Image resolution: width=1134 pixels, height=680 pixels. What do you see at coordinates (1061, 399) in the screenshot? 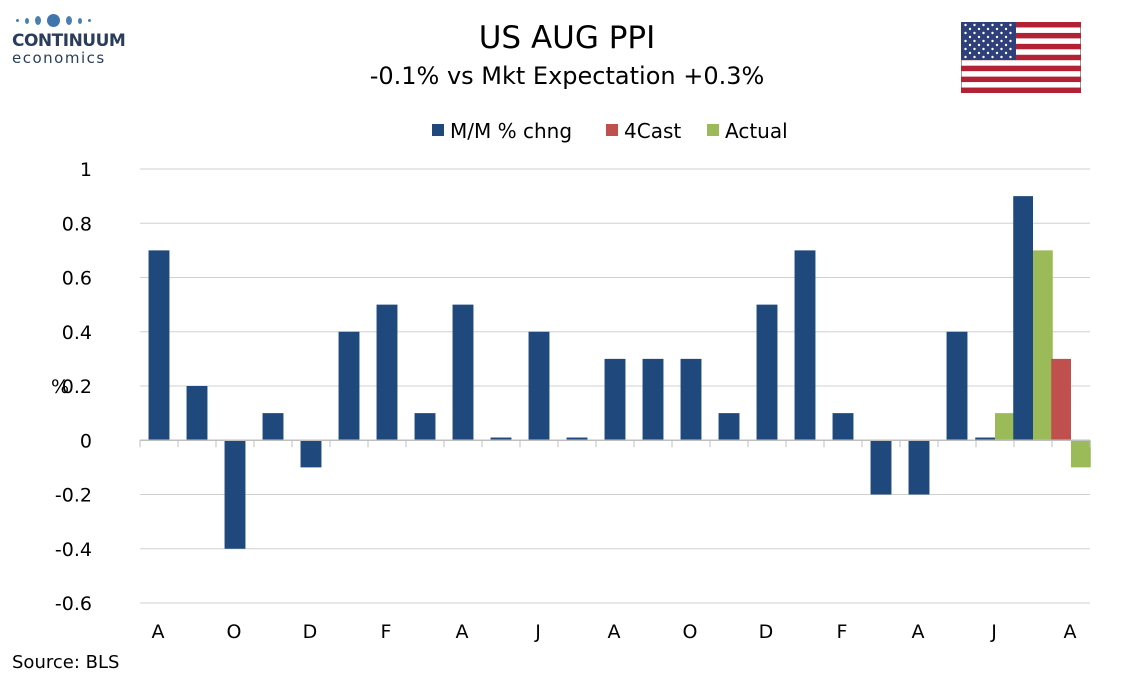
I see `bar-4cast` at bounding box center [1061, 399].